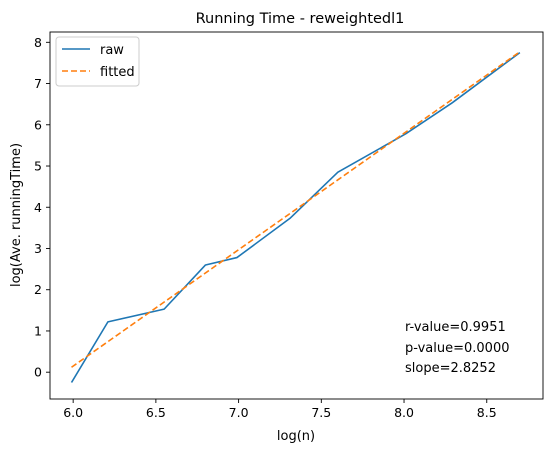 This screenshot has width=554, height=453. I want to click on x-tick-label: 8.0, so click(404, 412).